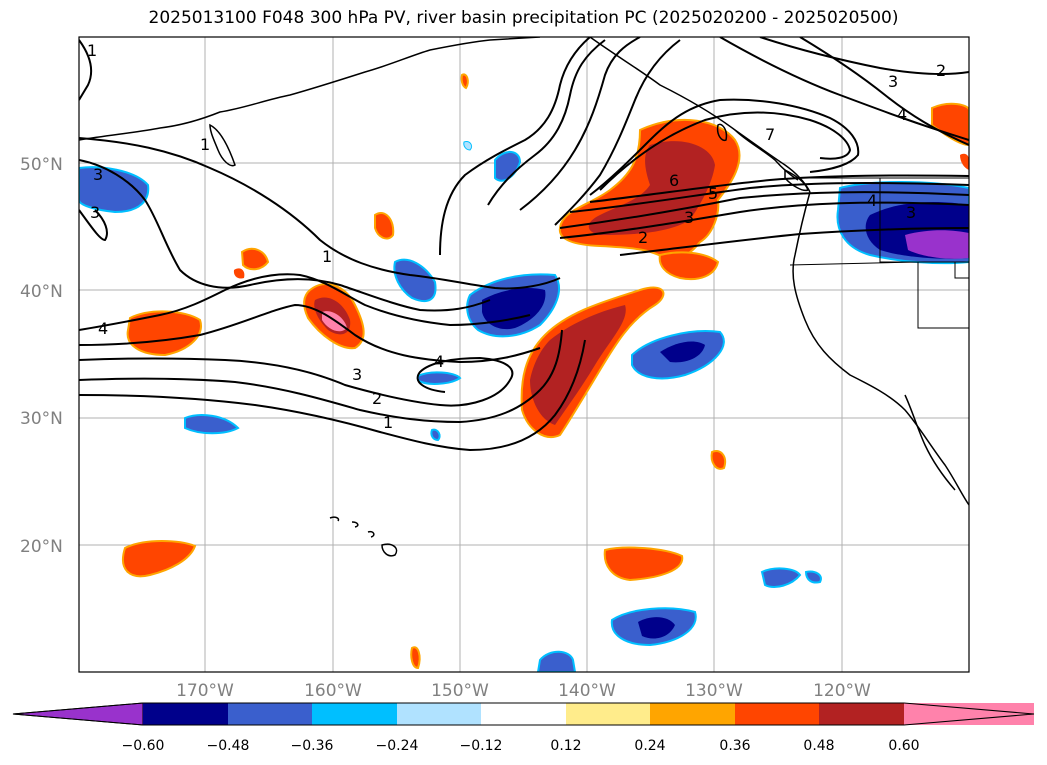 The width and height of the screenshot is (1047, 765). Describe the element at coordinates (143, 746) in the screenshot. I see `colorbar-tick-label: −0.60` at that location.